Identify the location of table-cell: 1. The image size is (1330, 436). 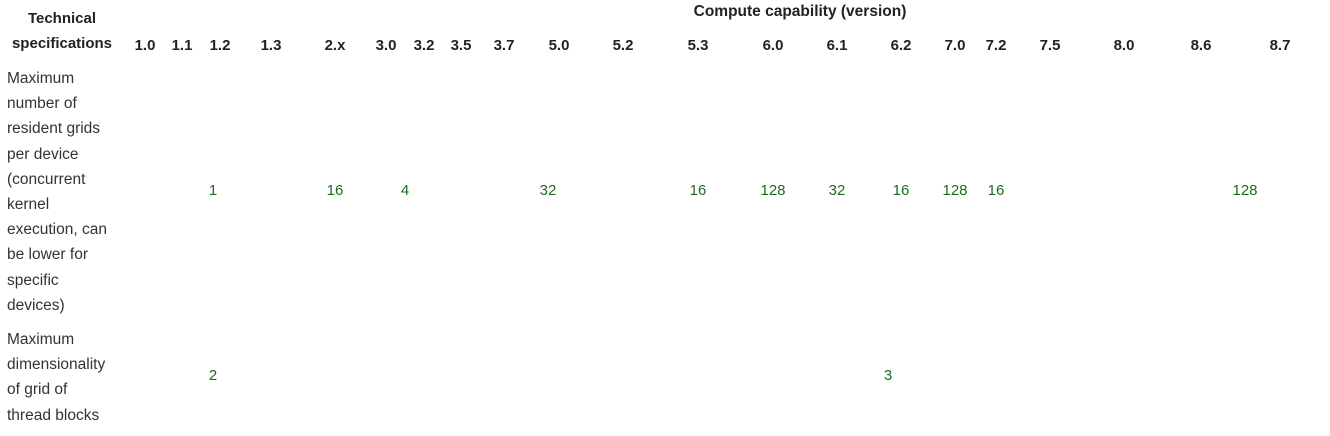
(213, 190).